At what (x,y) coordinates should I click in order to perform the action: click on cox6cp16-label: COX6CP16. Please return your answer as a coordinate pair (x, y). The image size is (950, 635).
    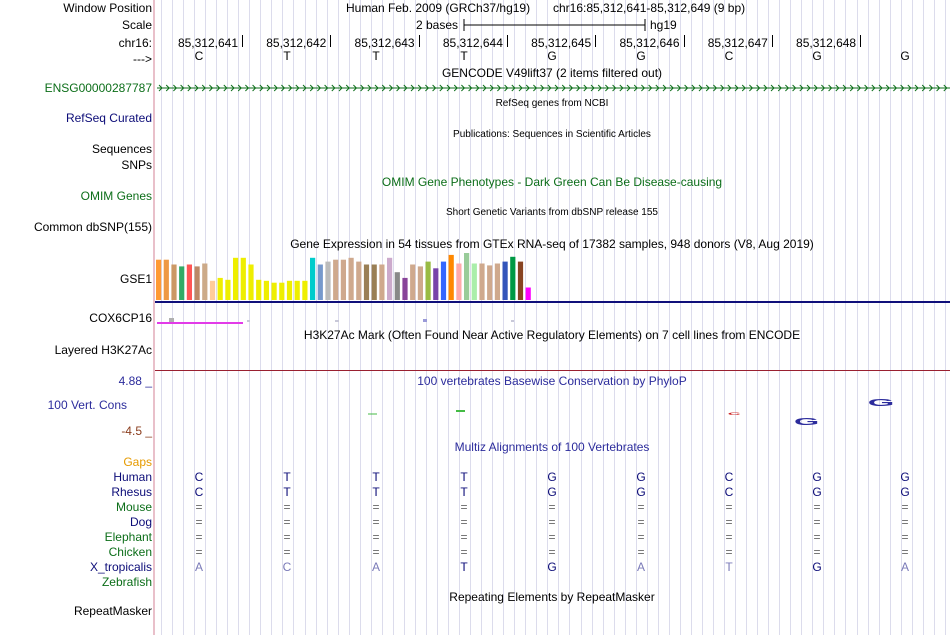
    Looking at the image, I should click on (120, 318).